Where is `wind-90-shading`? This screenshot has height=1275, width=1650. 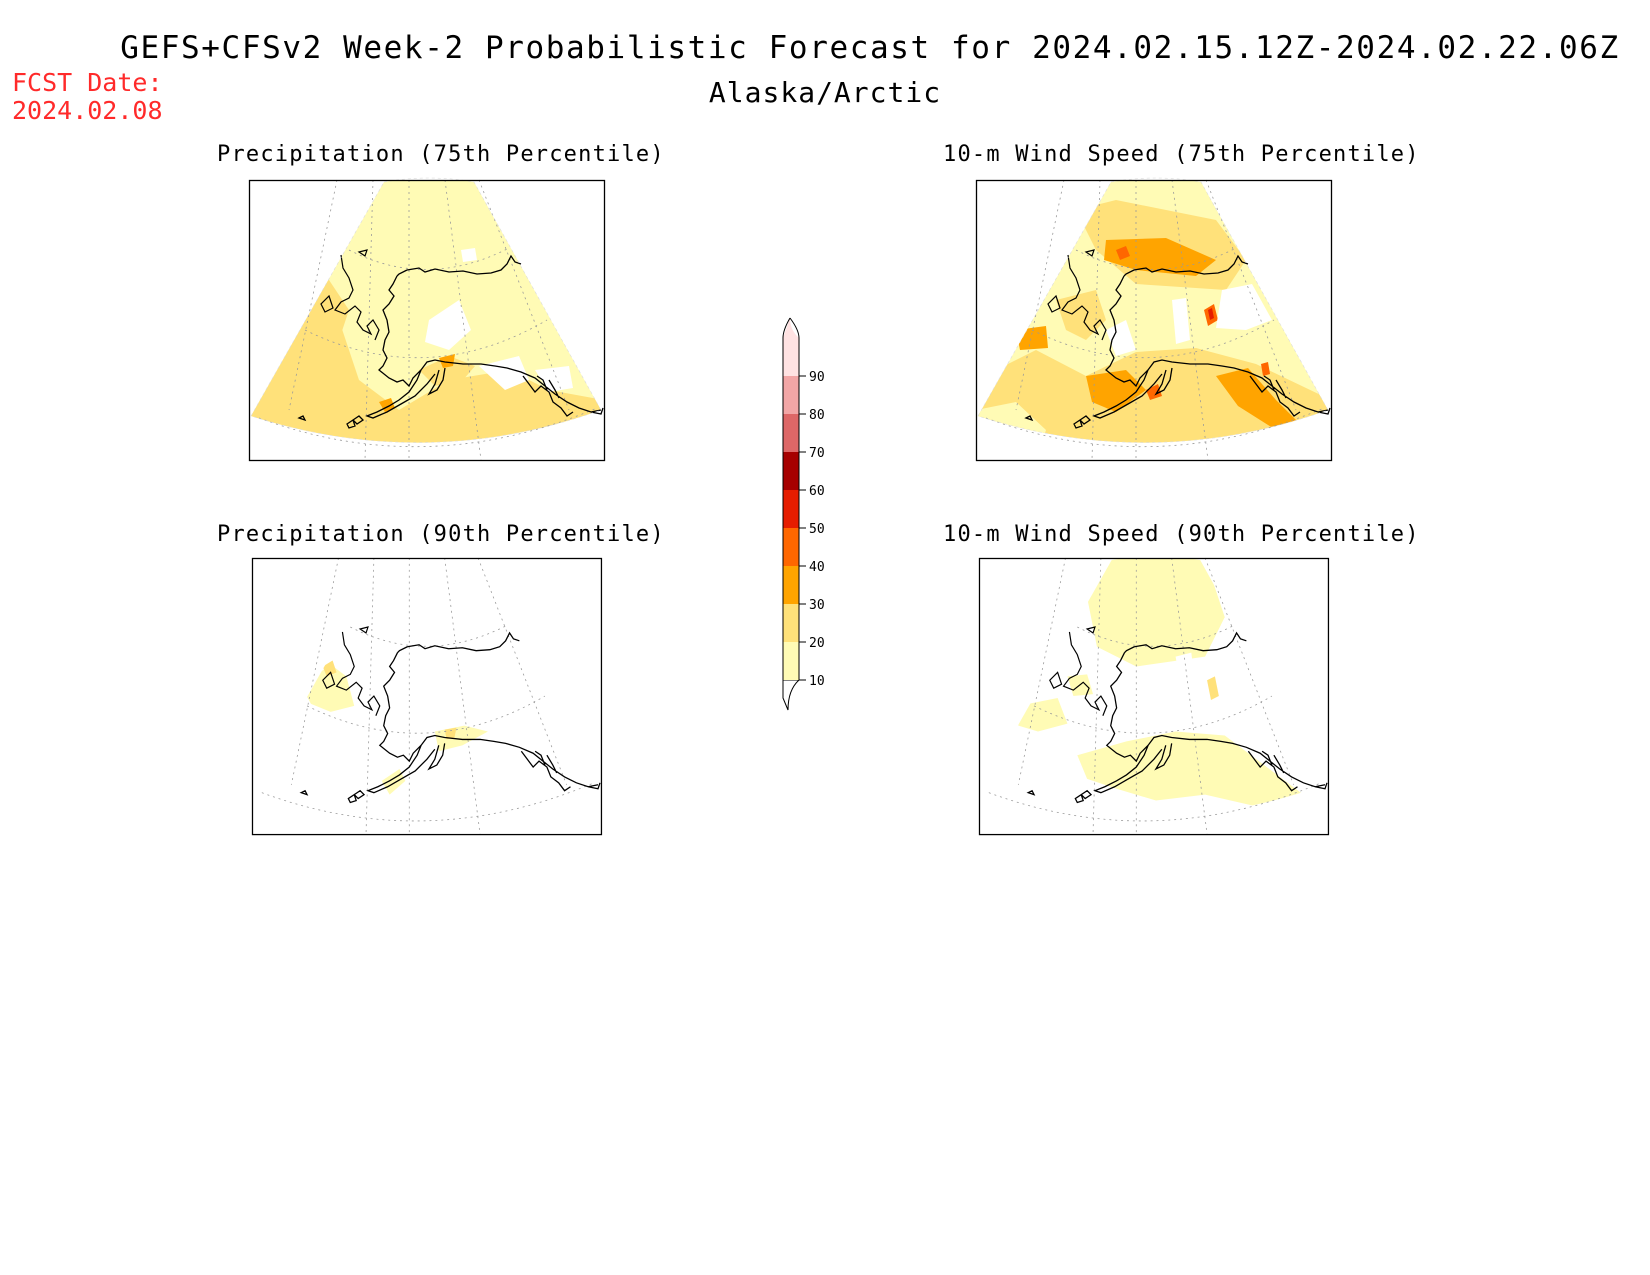 wind-90-shading is located at coordinates (1153, 687).